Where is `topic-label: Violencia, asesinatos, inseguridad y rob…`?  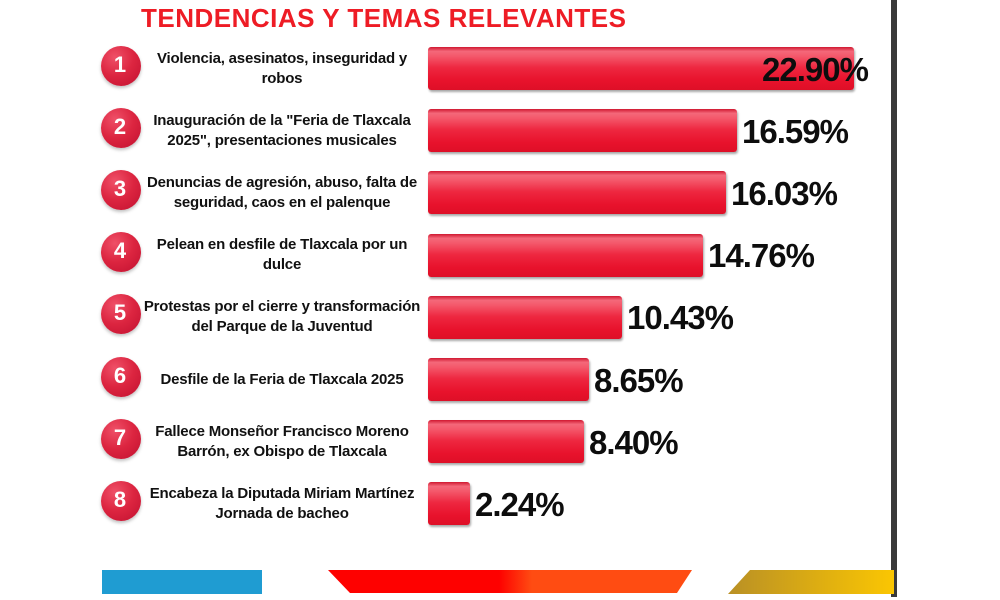
topic-label: Violencia, asesinatos, inseguridad y rob… is located at coordinates (282, 68).